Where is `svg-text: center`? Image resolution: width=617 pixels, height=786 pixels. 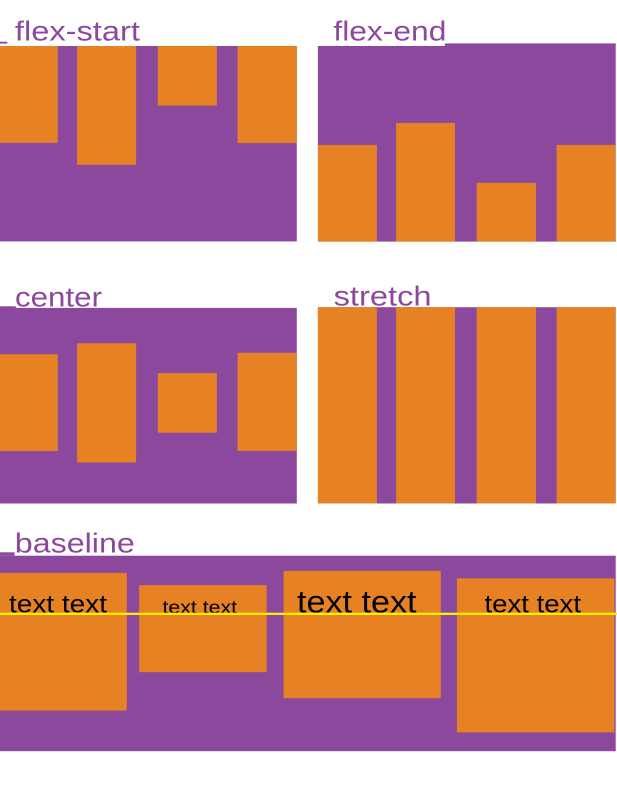 svg-text: center is located at coordinates (58, 297).